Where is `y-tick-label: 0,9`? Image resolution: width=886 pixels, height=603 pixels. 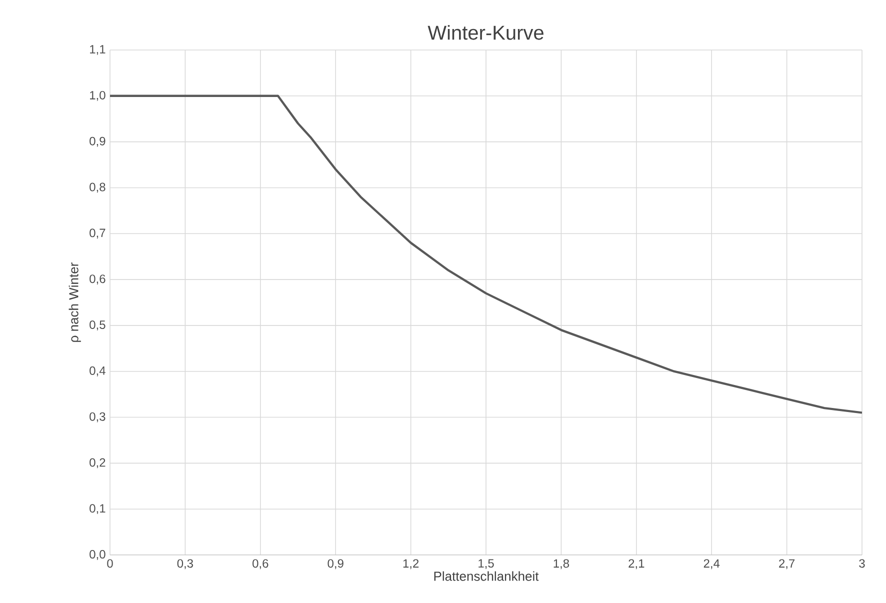
y-tick-label: 0,9 is located at coordinates (98, 141).